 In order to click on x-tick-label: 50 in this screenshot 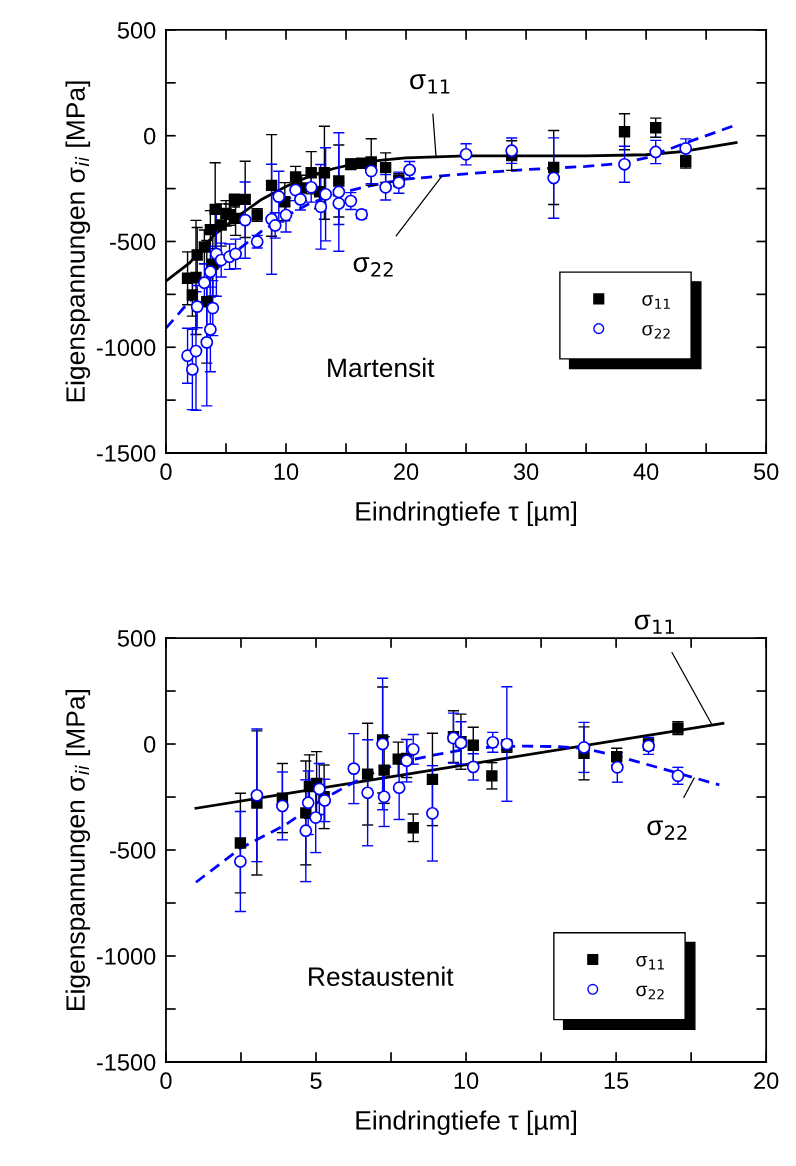, I will do `click(766, 472)`.